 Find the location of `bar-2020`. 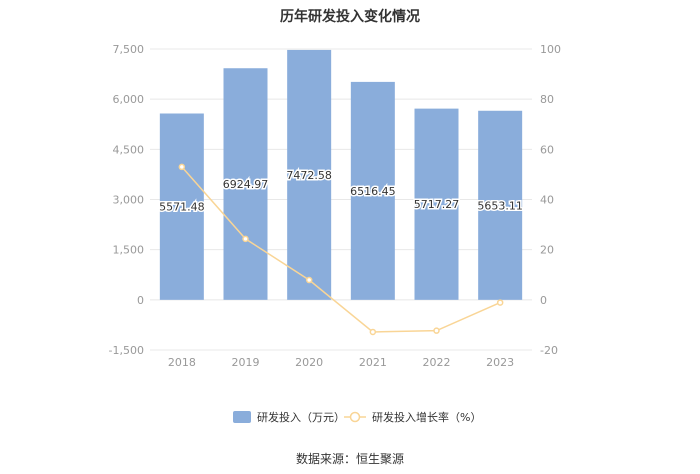

bar-2020 is located at coordinates (309, 174).